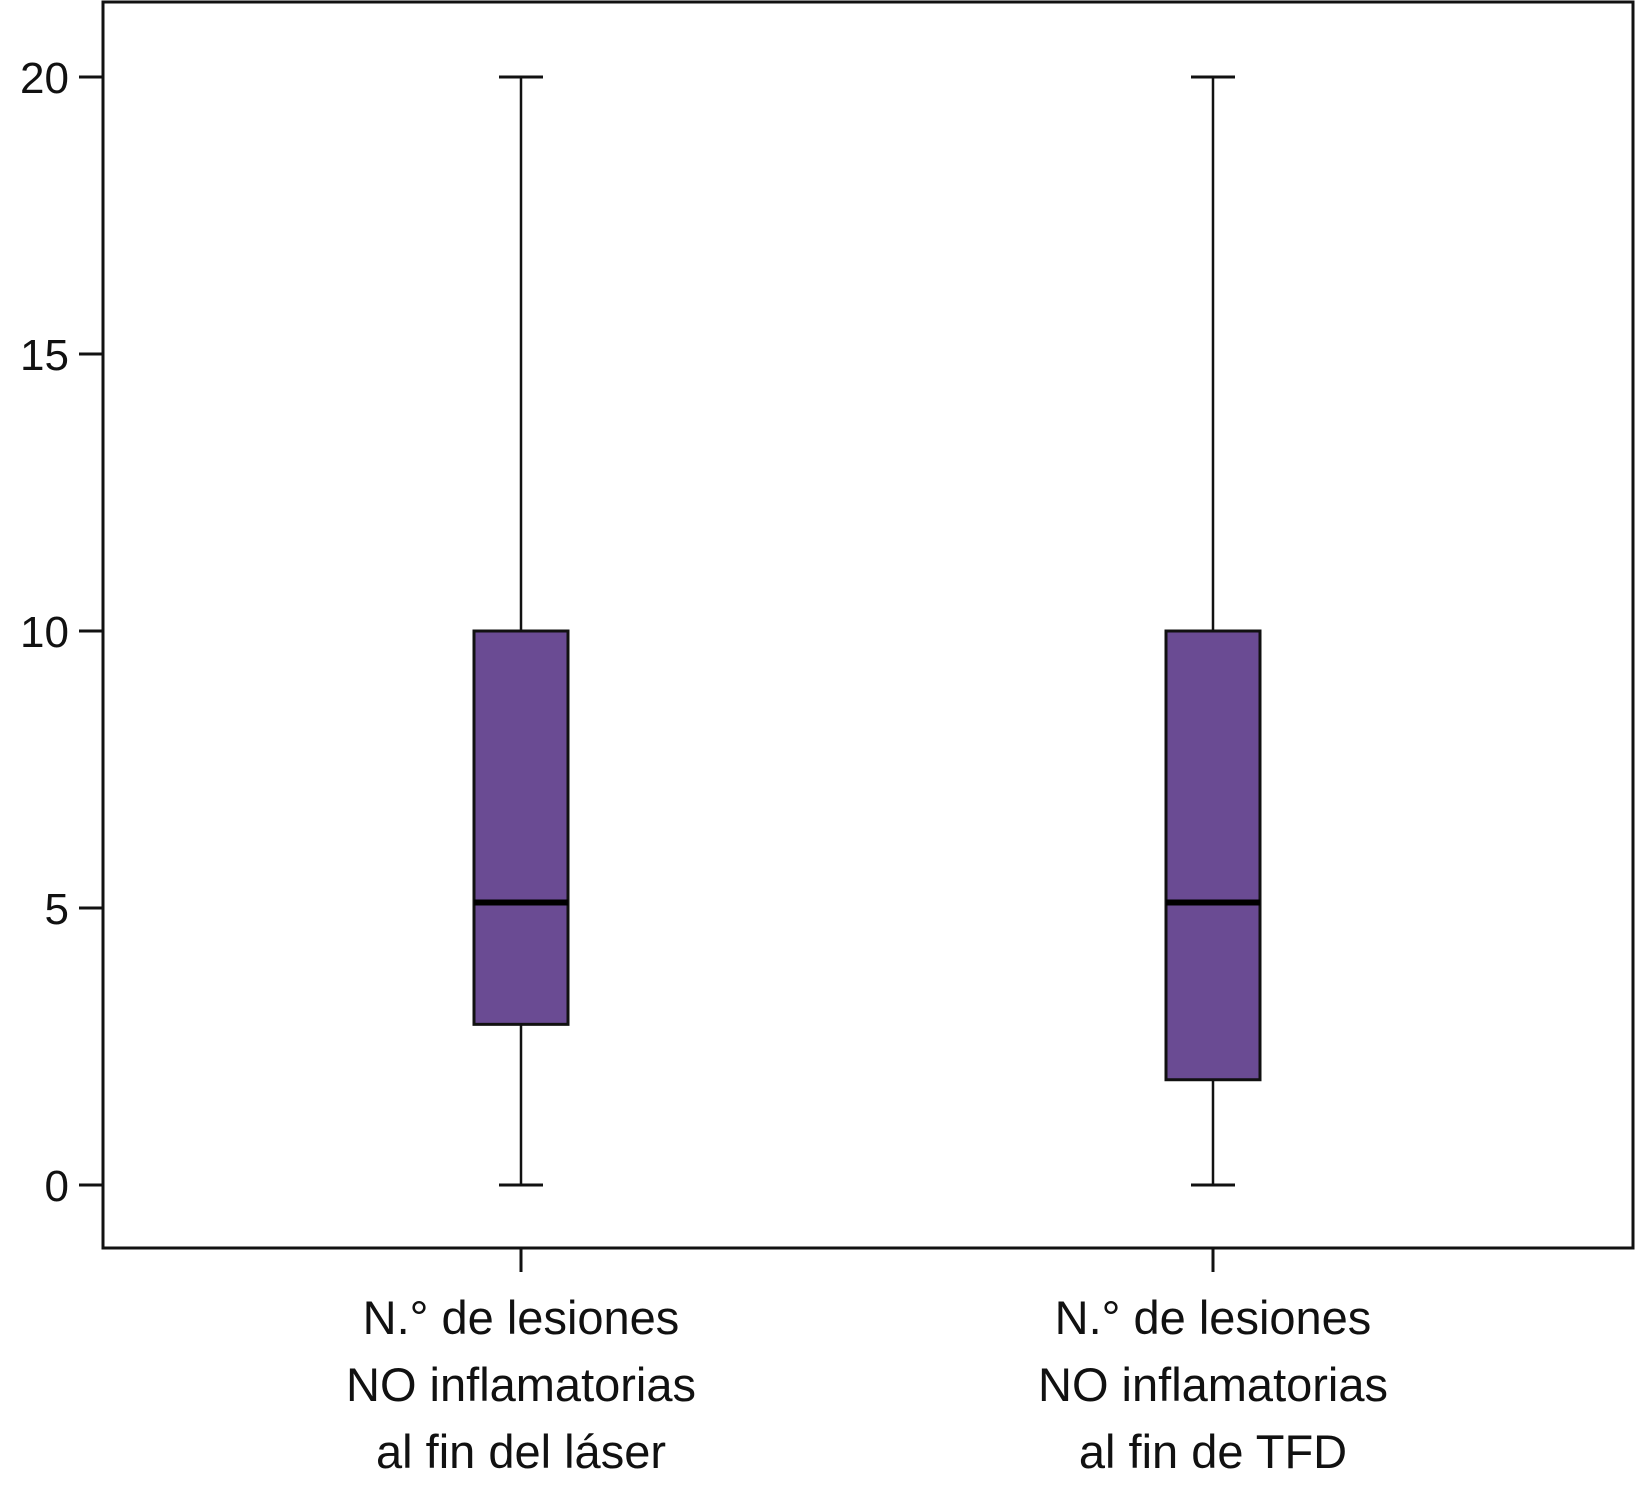 This screenshot has width=1636, height=1485. What do you see at coordinates (521, 1451) in the screenshot?
I see `x-category-label: al fin del láser` at bounding box center [521, 1451].